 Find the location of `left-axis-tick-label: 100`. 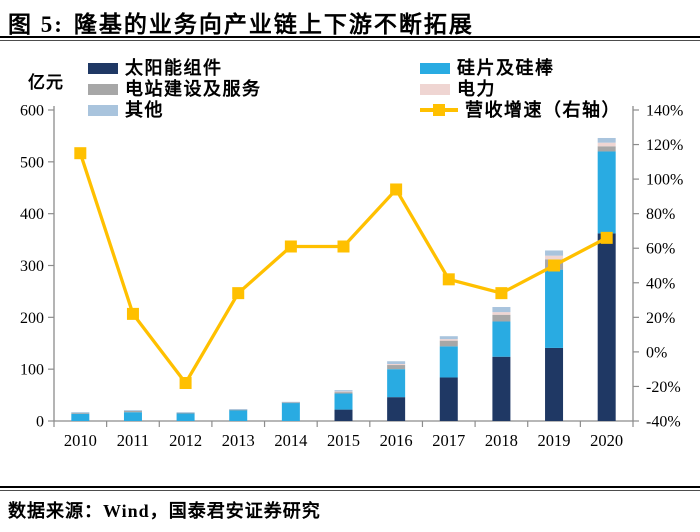

left-axis-tick-label: 100 is located at coordinates (32, 370).